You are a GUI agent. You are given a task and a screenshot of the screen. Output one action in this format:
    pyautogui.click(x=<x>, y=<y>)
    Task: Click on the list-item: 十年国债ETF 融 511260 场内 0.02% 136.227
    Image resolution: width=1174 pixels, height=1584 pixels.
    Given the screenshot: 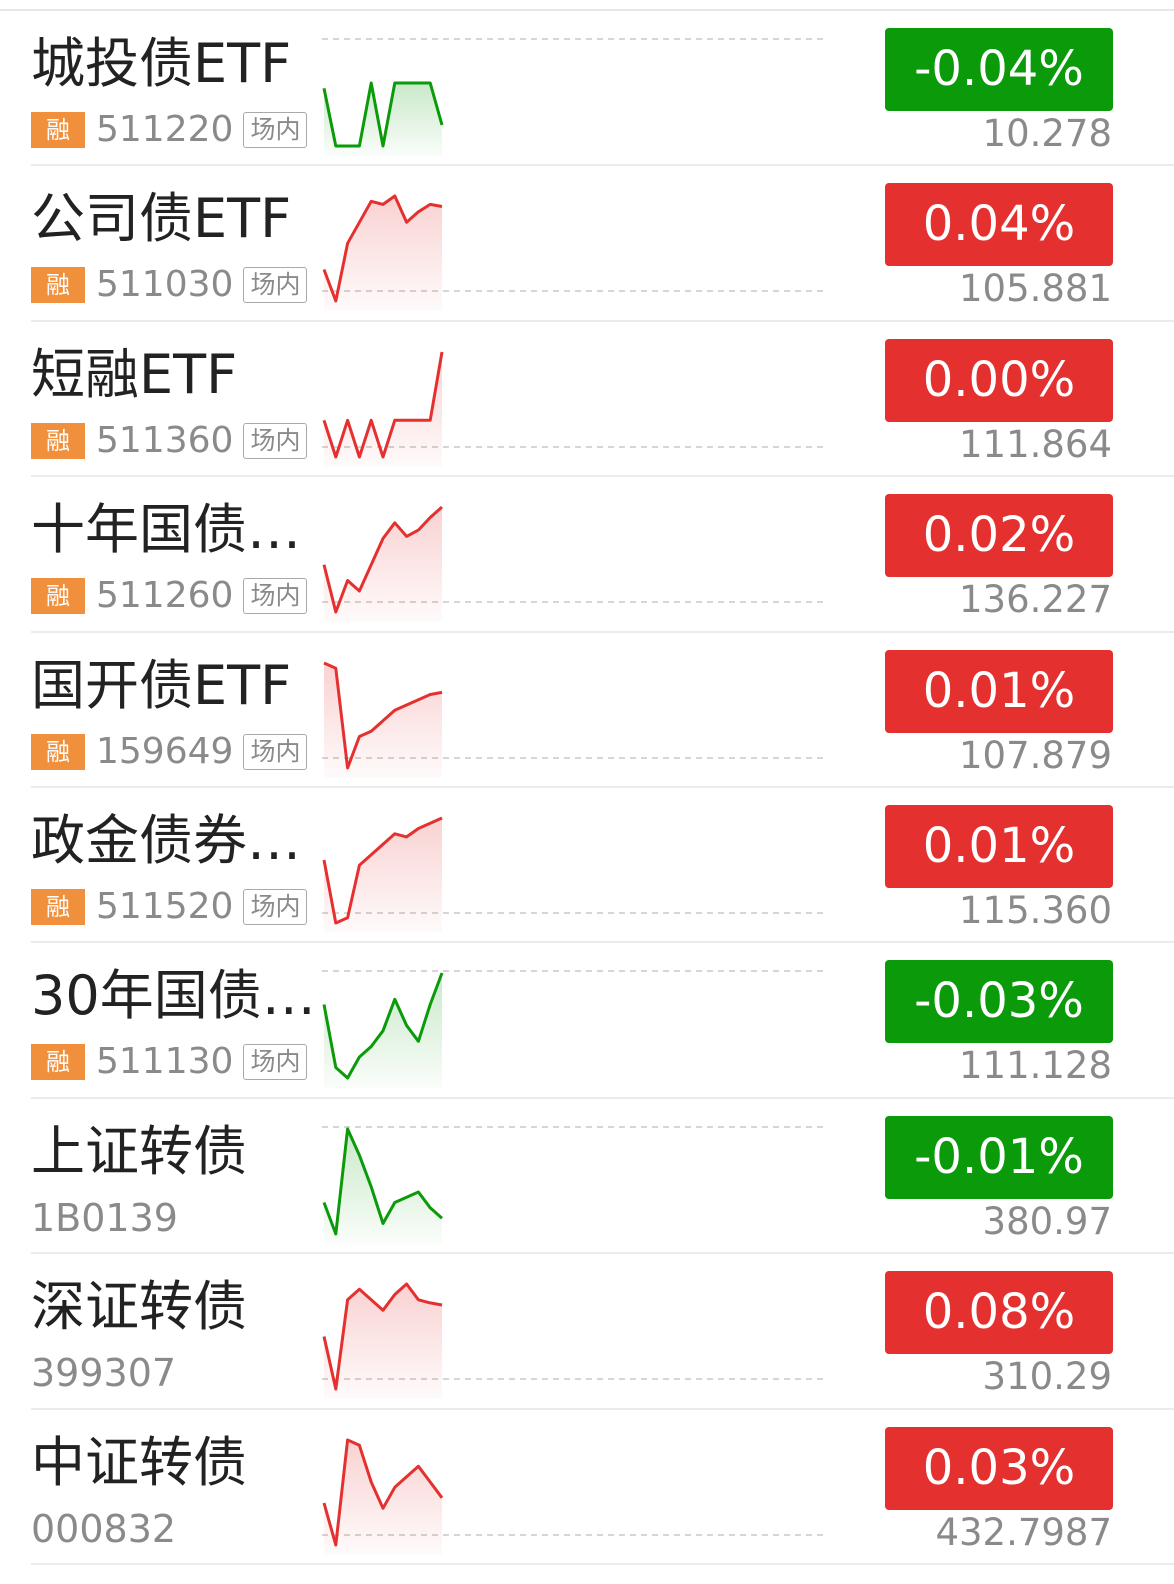 What is the action you would take?
    pyautogui.click(x=587, y=555)
    